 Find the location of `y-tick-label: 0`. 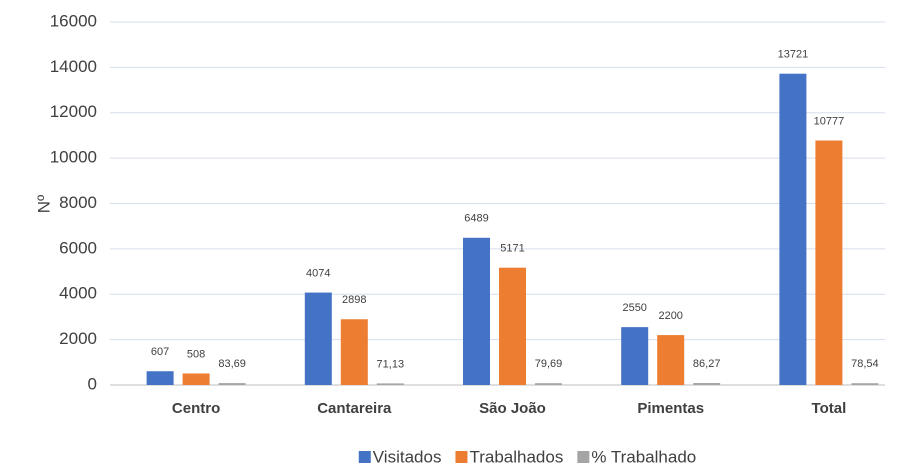

y-tick-label: 0 is located at coordinates (92, 383).